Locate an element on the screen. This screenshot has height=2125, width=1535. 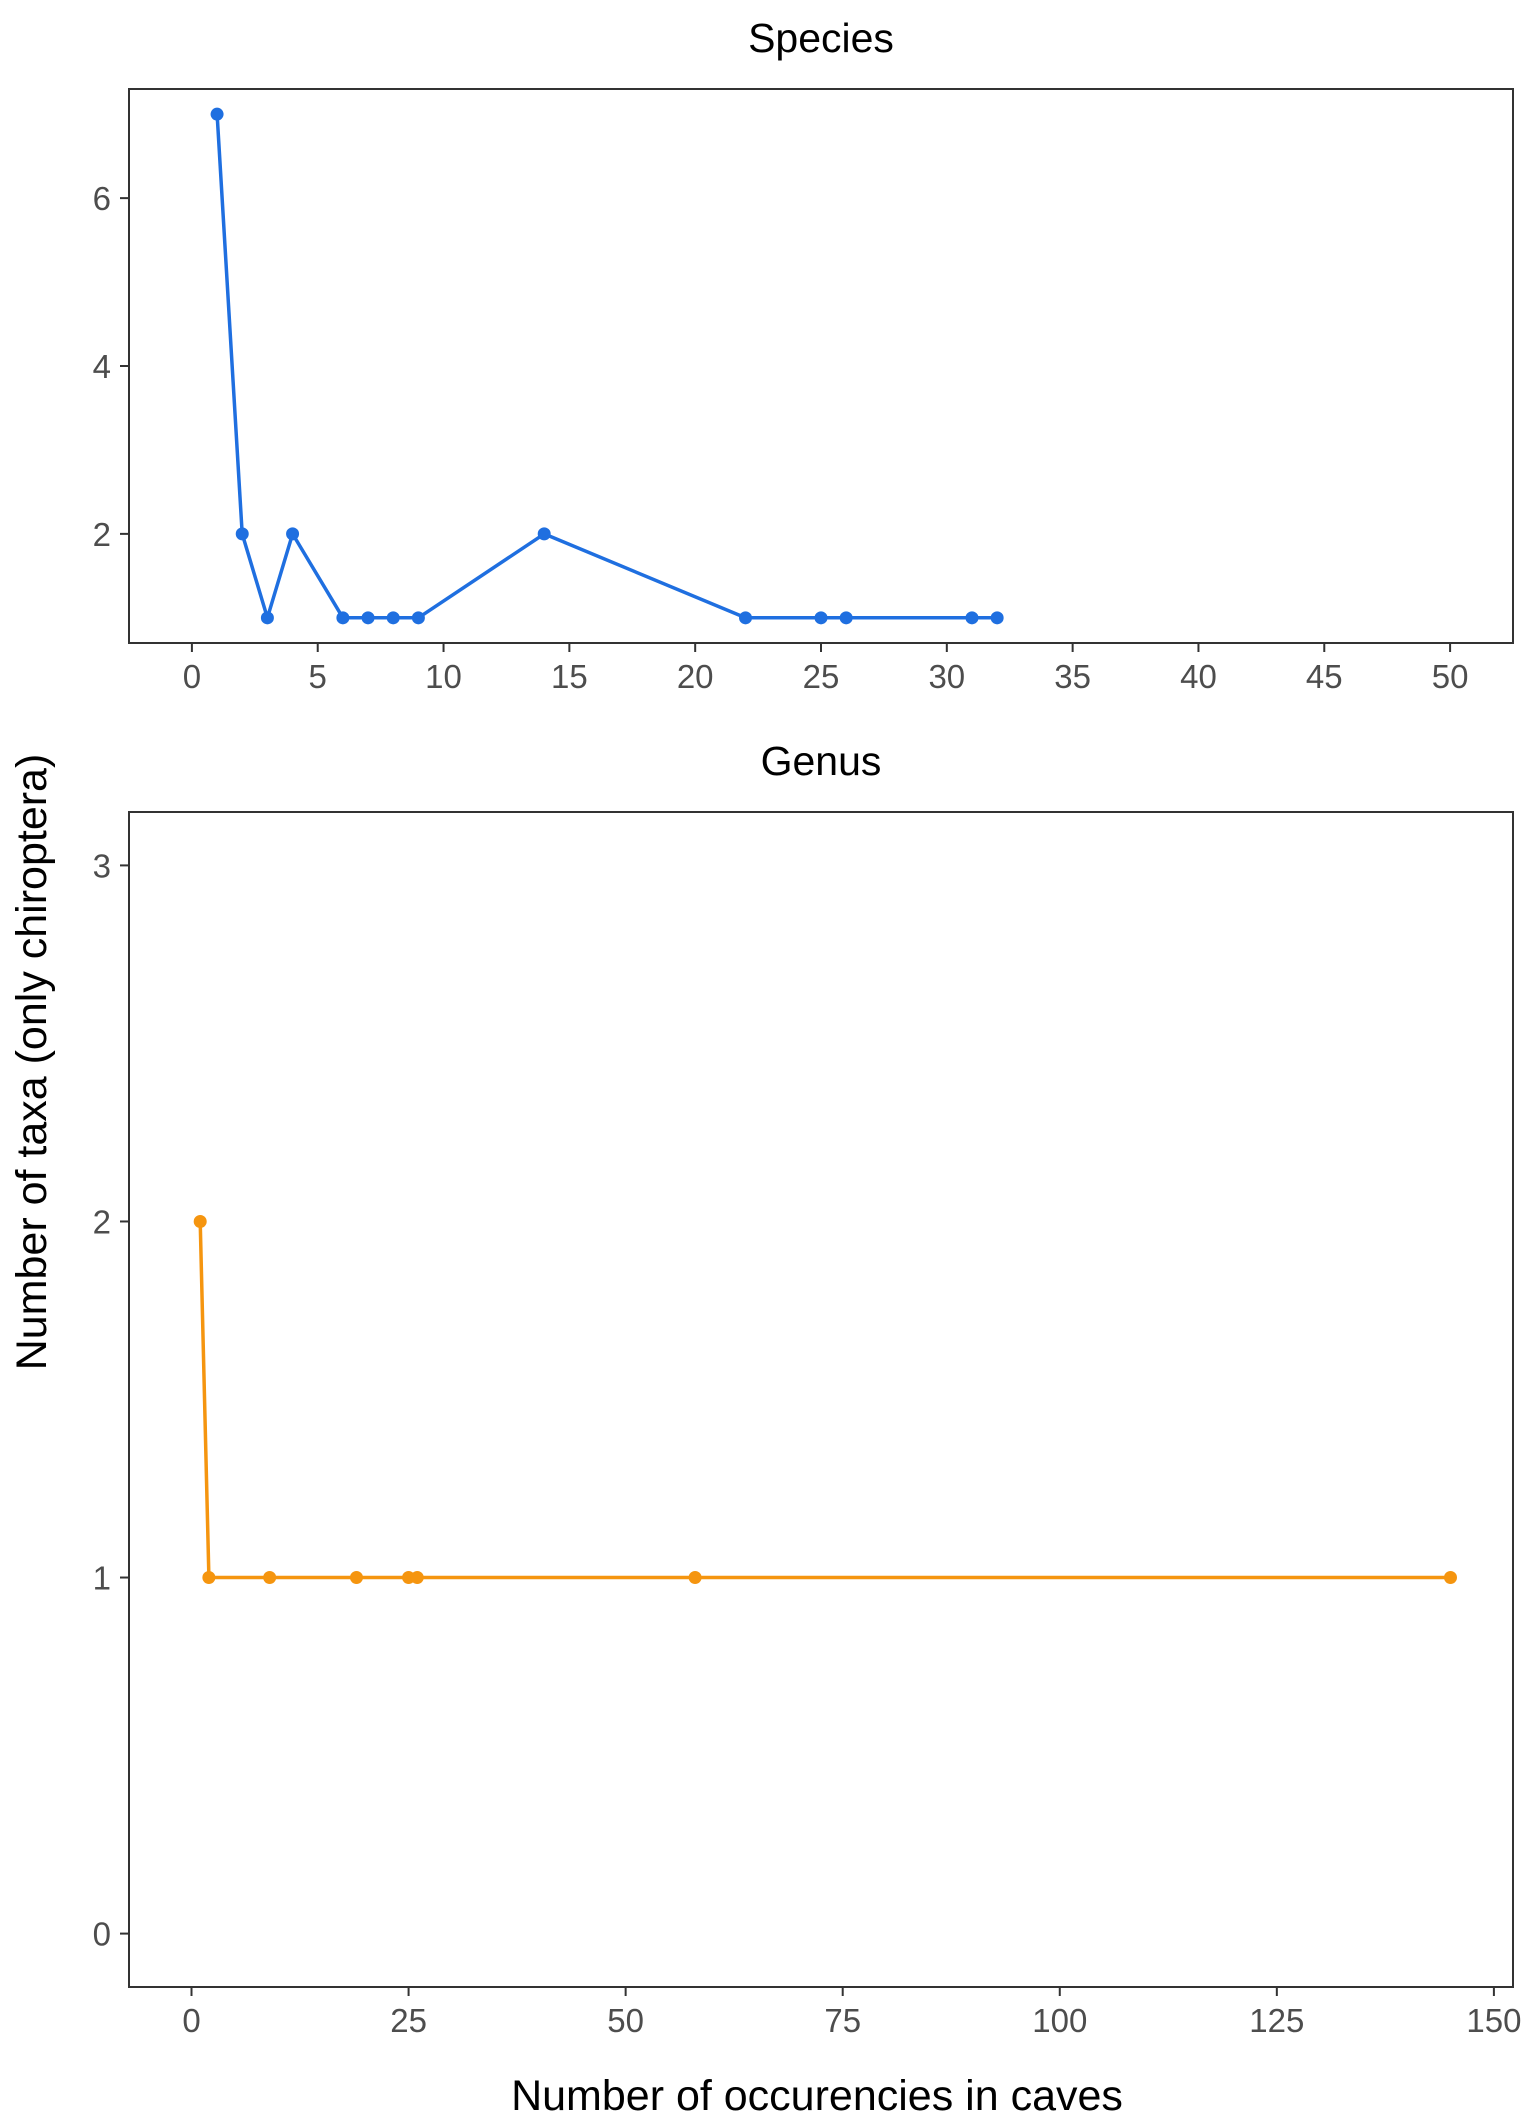
species-x-tick-label: 35 is located at coordinates (1072, 676).